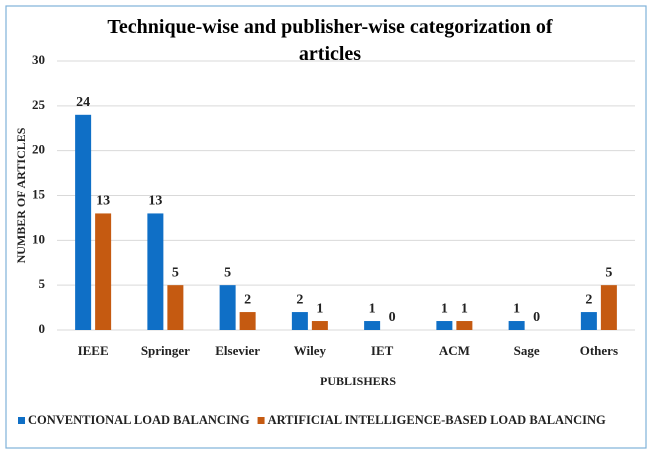 This screenshot has width=653, height=454. What do you see at coordinates (42, 283) in the screenshot?
I see `y-tick-label: 5` at bounding box center [42, 283].